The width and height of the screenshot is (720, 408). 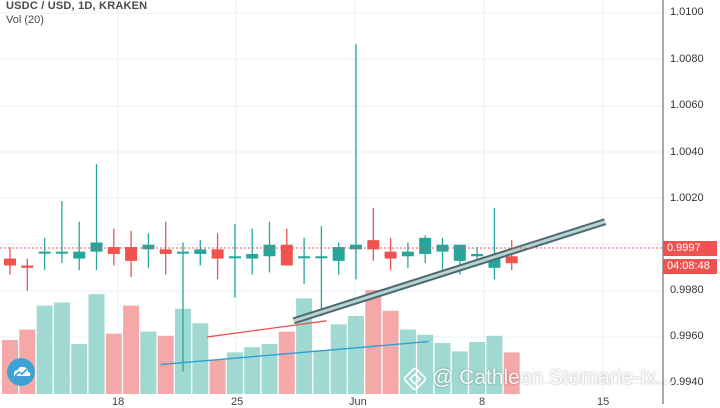 I want to click on price-label: 1.0080, so click(x=687, y=59).